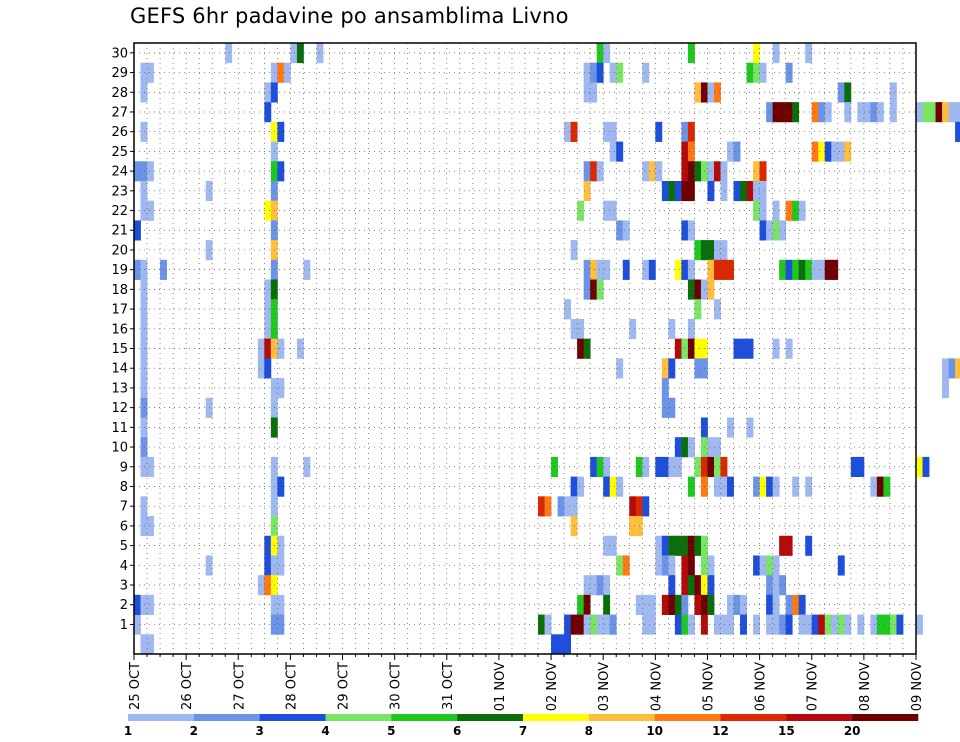 Image resolution: width=960 pixels, height=742 pixels. I want to click on y-tick-label: 24, so click(119, 172).